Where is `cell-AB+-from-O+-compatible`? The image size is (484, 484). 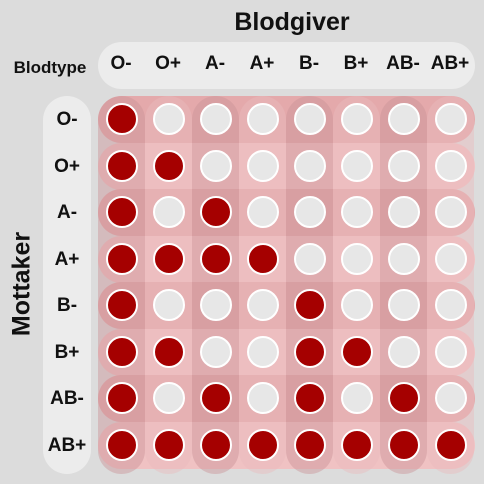
cell-AB+-from-O+-compatible is located at coordinates (168, 444).